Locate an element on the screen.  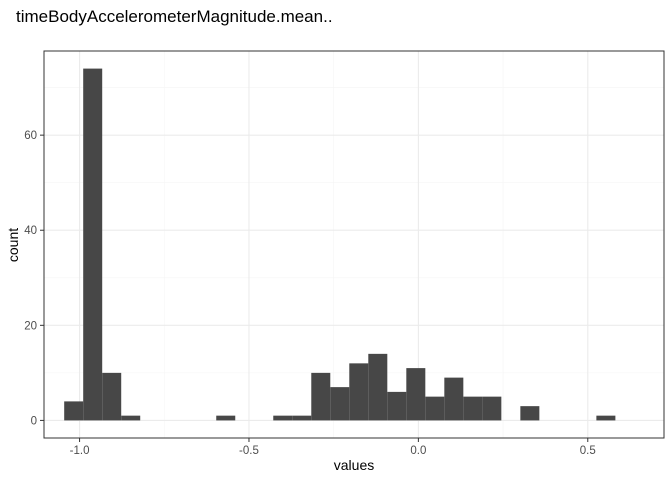
x-tick-label: -1.0 is located at coordinates (80, 451).